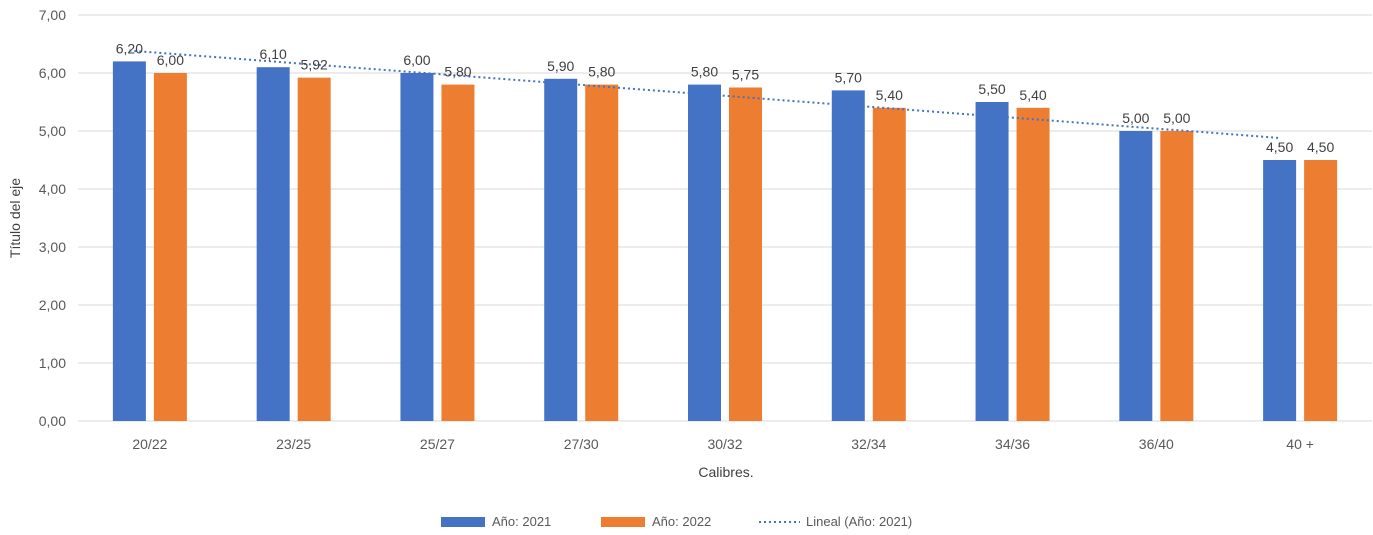 The width and height of the screenshot is (1373, 535). What do you see at coordinates (52, 131) in the screenshot?
I see `y-tick-label: 5,00` at bounding box center [52, 131].